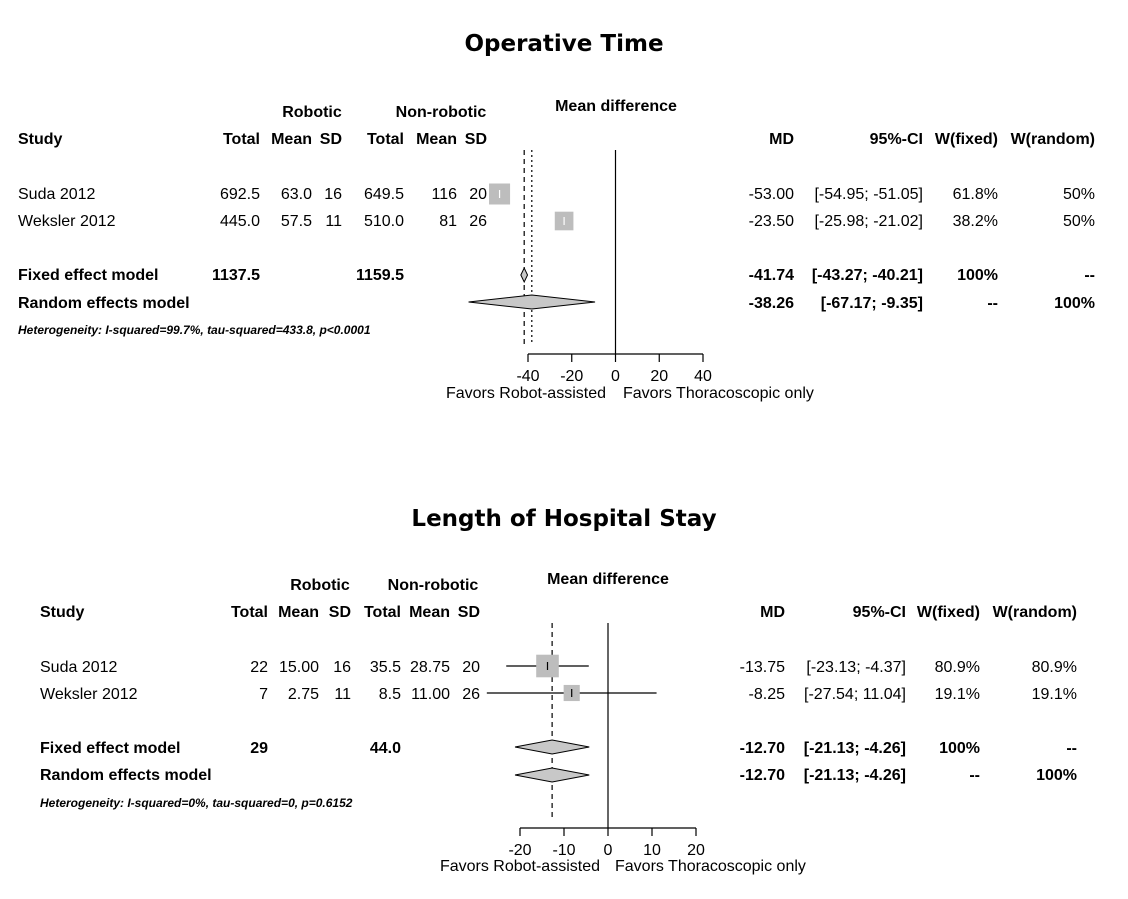  What do you see at coordinates (235, 275) in the screenshot?
I see `fixed-total-e: 1137.5` at bounding box center [235, 275].